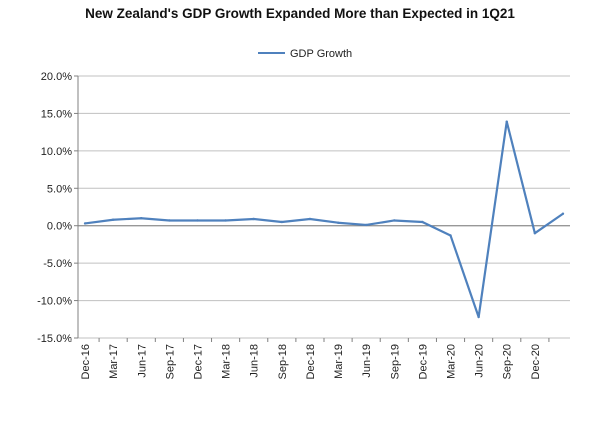 The height and width of the screenshot is (428, 600). I want to click on x-tick-label: Jun-18, so click(255, 361).